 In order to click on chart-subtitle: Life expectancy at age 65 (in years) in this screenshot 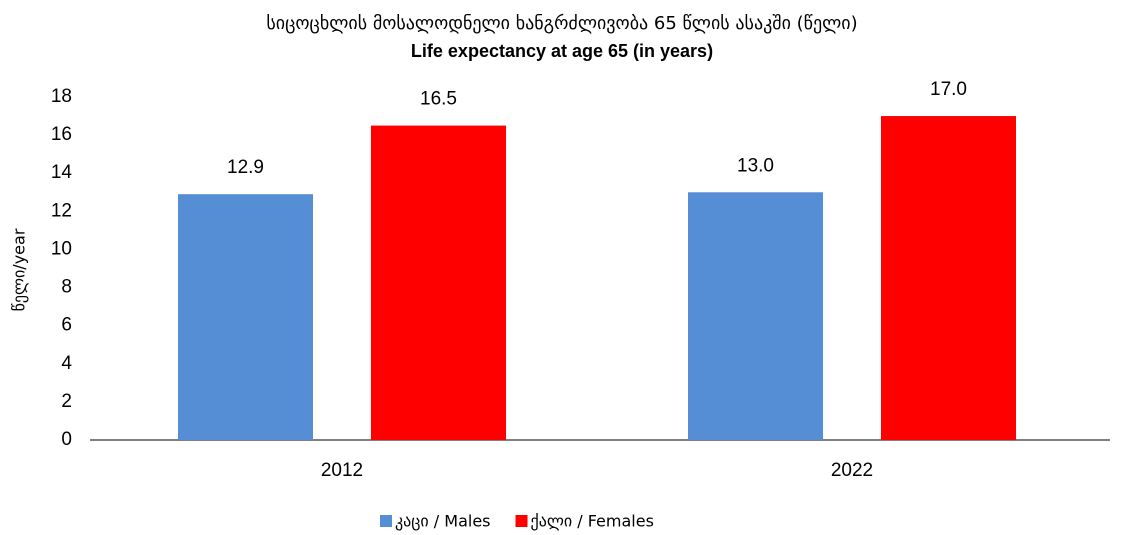, I will do `click(562, 51)`.